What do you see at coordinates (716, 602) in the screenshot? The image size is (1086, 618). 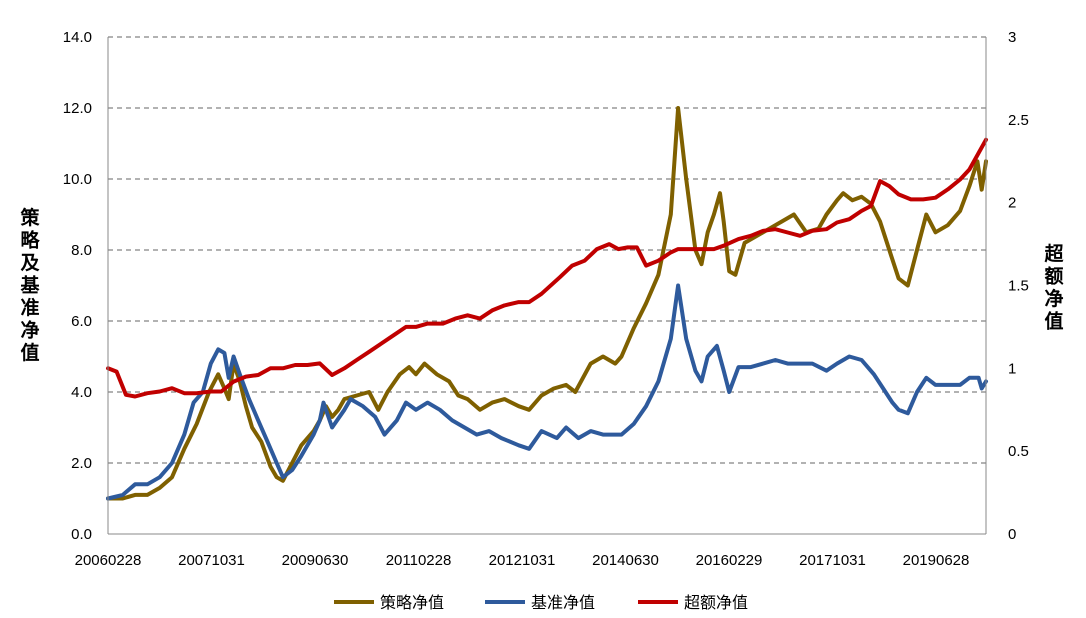 I see `legend-label: 超额净值` at bounding box center [716, 602].